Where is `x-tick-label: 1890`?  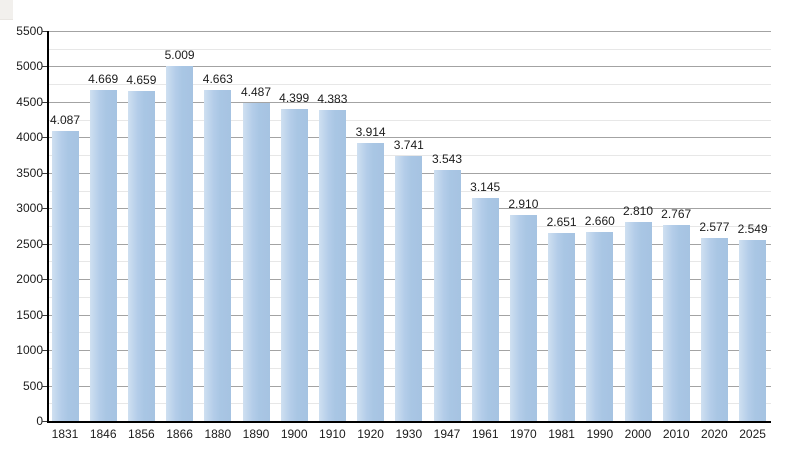
x-tick-label: 1890 is located at coordinates (256, 434).